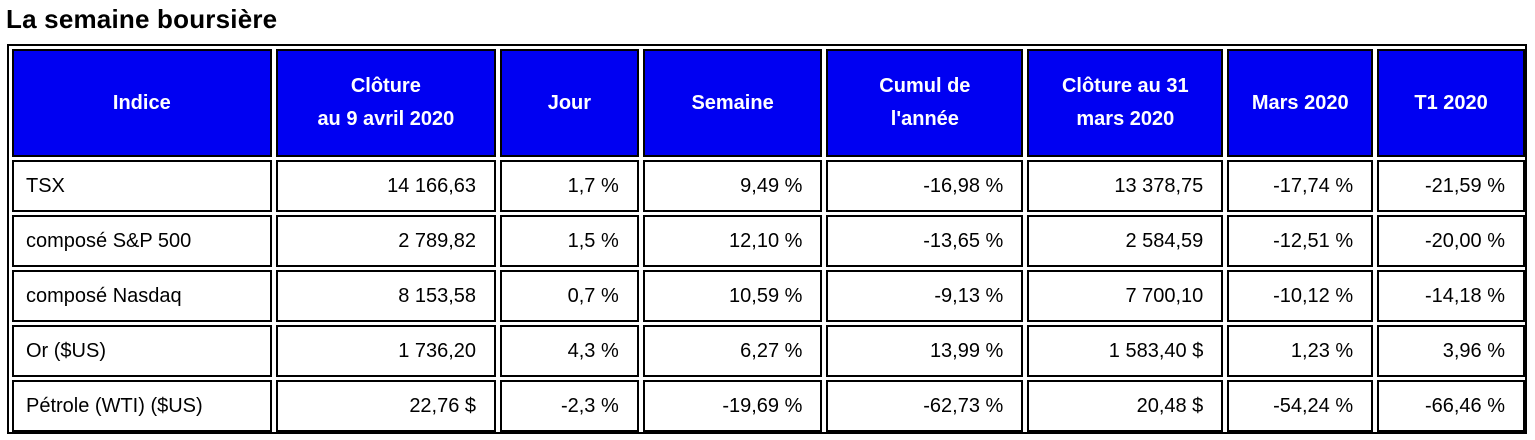  Describe the element at coordinates (1125, 103) in the screenshot. I see `header-cloture-31-mars: Clôture au 31 mars 2020` at that location.